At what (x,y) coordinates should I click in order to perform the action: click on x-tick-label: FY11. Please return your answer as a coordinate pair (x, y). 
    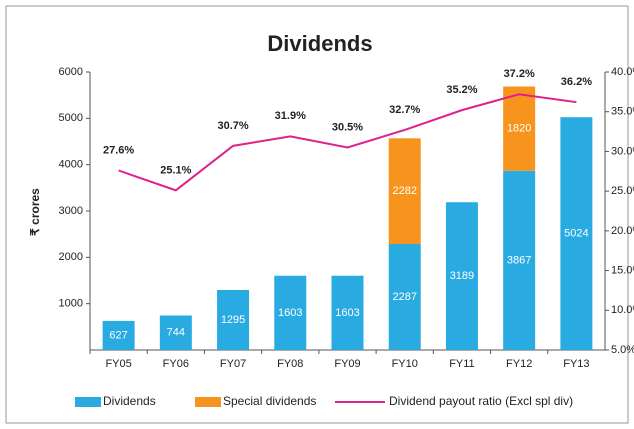
    Looking at the image, I should click on (461, 364).